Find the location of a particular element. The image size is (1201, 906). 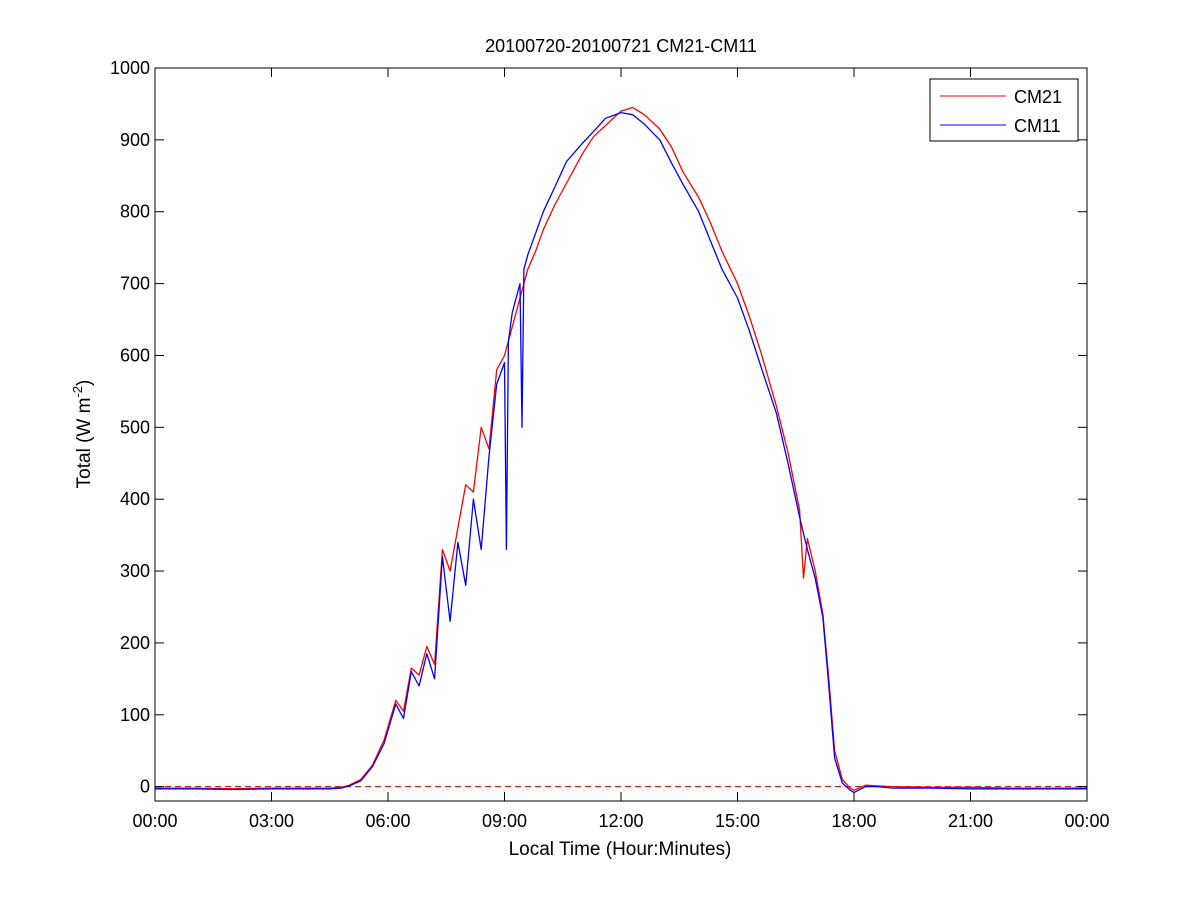

y-axis-label-close: ) is located at coordinates (84, 383).